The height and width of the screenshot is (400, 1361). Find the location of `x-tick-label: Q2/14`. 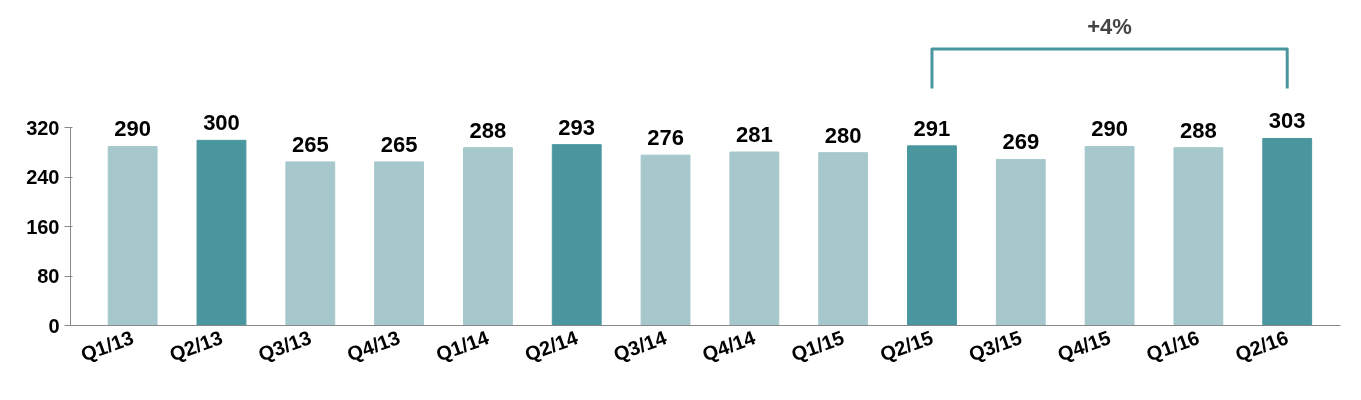

x-tick-label: Q2/14 is located at coordinates (551, 345).